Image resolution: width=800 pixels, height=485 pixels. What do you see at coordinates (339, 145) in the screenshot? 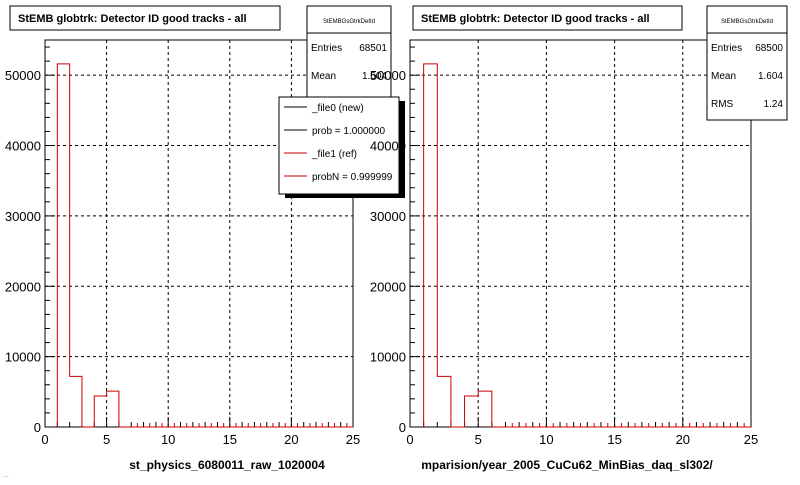
I see `legend-box` at bounding box center [339, 145].